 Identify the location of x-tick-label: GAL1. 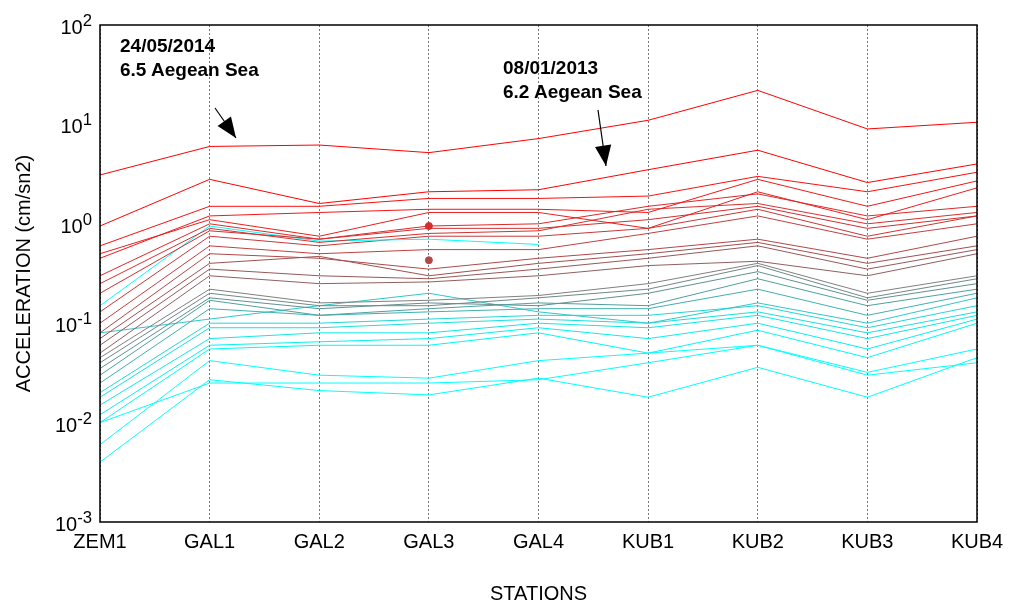
(210, 540).